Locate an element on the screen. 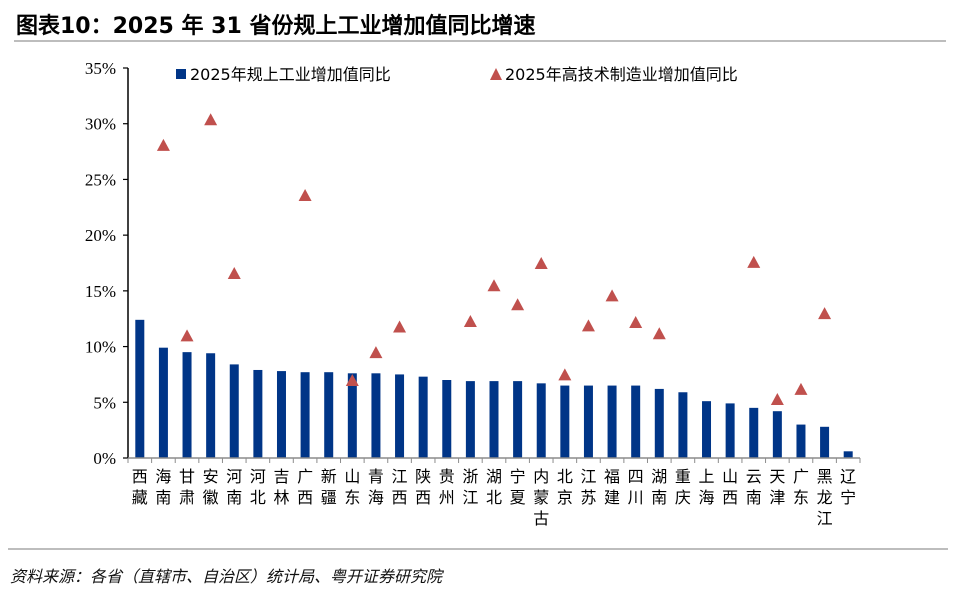  y-tick-label: 15% is located at coordinates (100, 291).